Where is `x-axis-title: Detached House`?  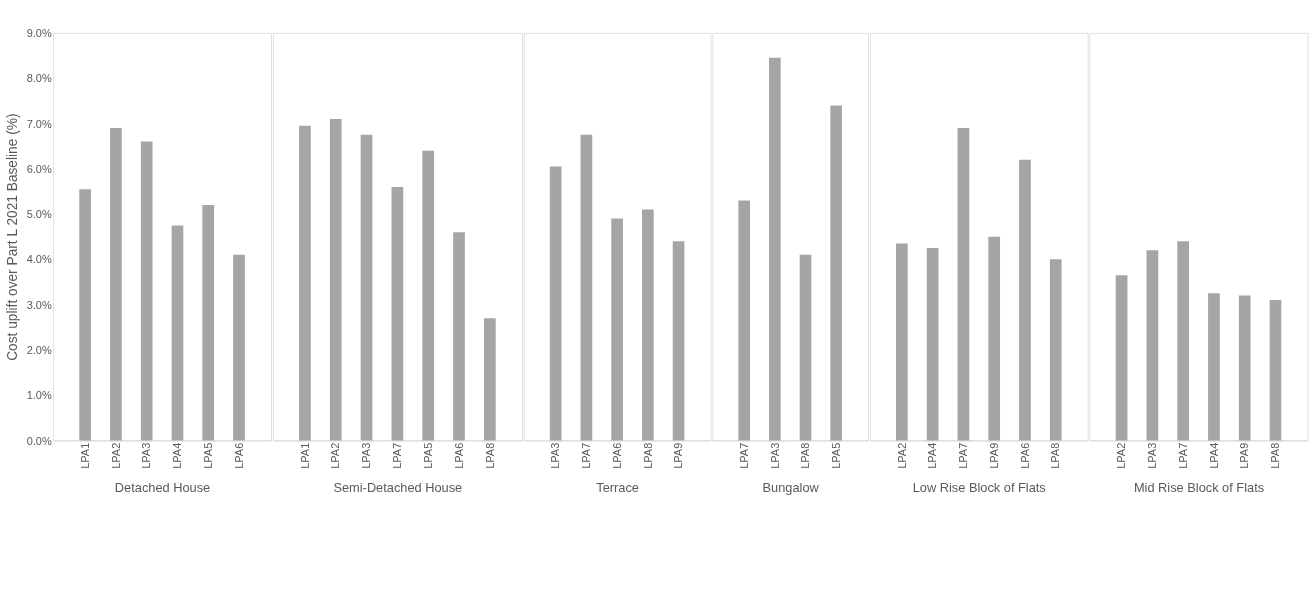
x-axis-title: Detached House is located at coordinates (162, 487).